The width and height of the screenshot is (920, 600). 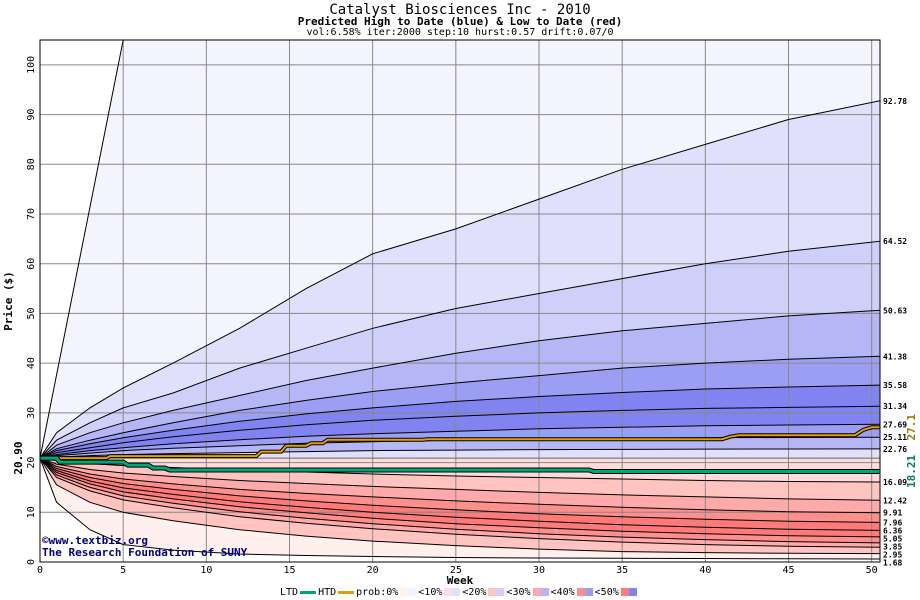 What do you see at coordinates (31, 463) in the screenshot?
I see `y-tick-label-20: 20` at bounding box center [31, 463].